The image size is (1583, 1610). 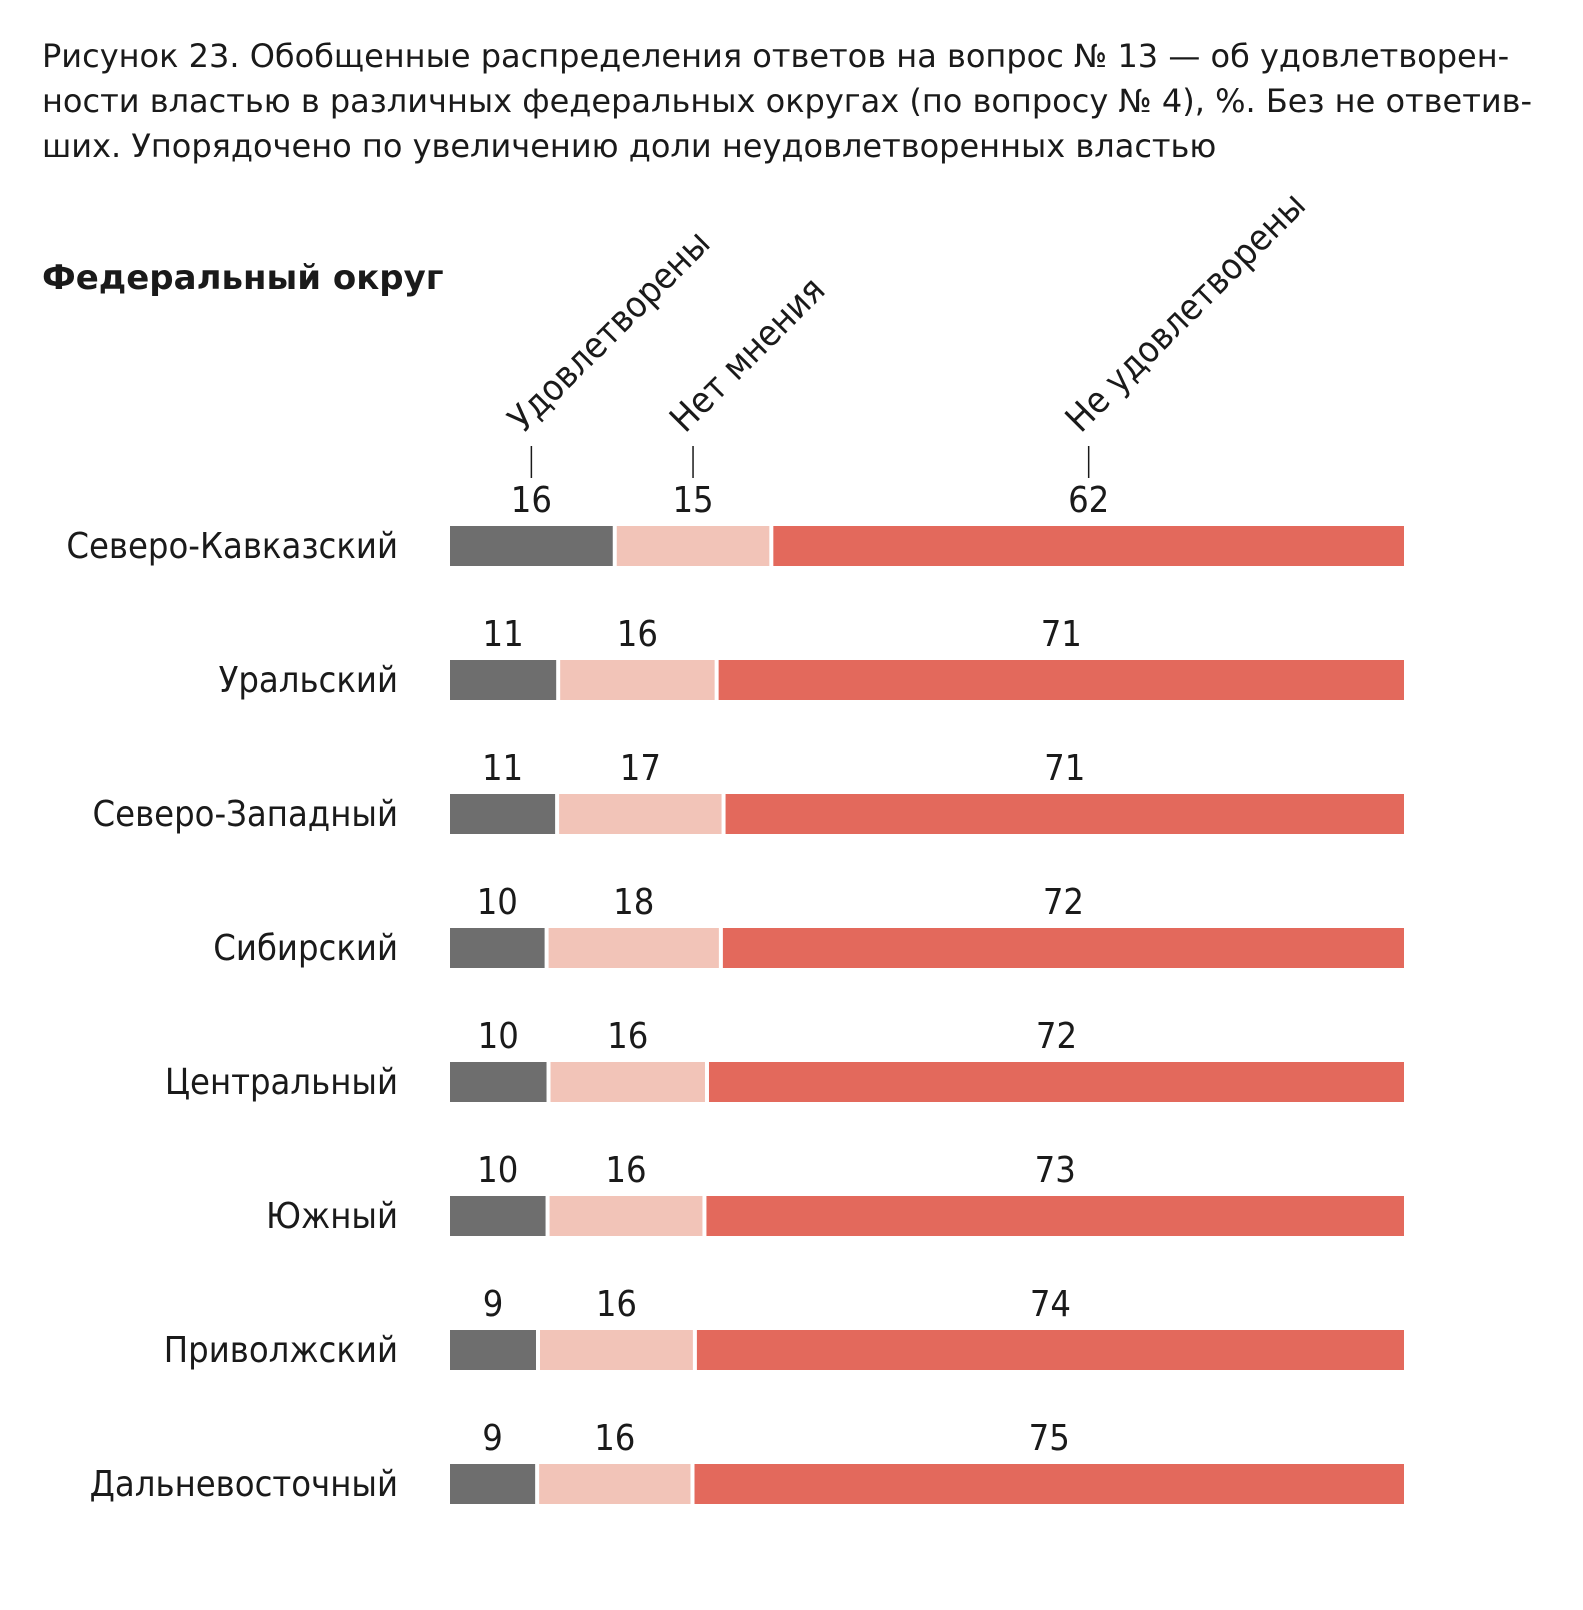 What do you see at coordinates (1055, 1170) in the screenshot?
I see `data-label-row-6-series-3: 73` at bounding box center [1055, 1170].